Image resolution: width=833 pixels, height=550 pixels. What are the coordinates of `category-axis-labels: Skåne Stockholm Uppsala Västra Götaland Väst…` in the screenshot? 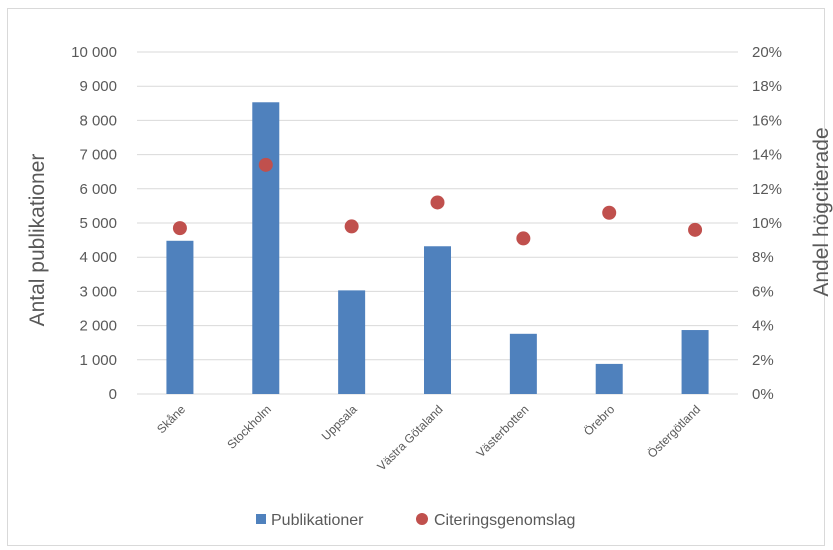 It's located at (428, 437).